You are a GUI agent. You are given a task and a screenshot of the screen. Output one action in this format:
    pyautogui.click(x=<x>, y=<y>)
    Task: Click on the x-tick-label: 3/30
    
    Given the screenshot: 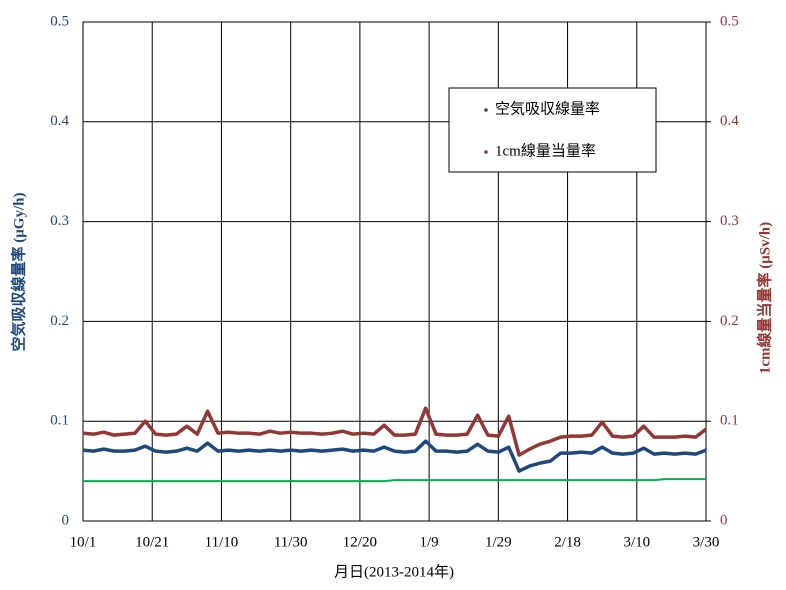 What is the action you would take?
    pyautogui.click(x=706, y=542)
    